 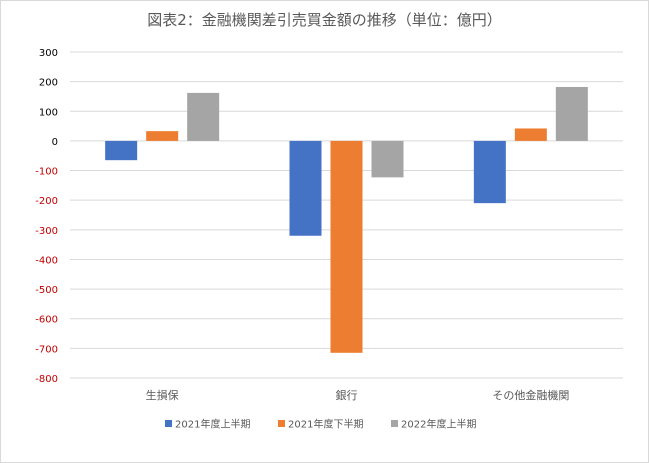 I want to click on legend: 2021年度上半期 2021年度下半期 2022年度上半期, so click(x=320, y=424).